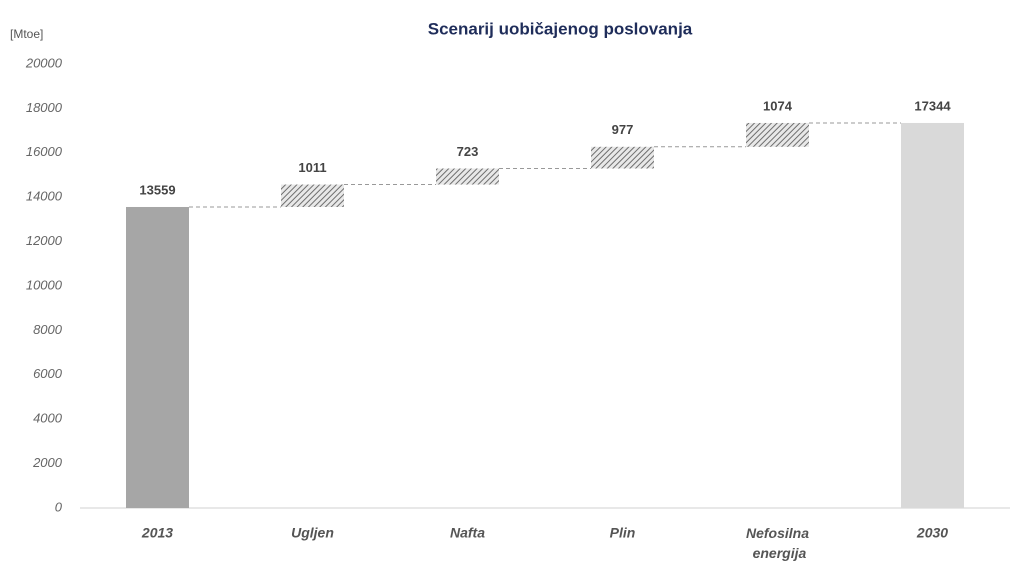 The height and width of the screenshot is (569, 1011). I want to click on x-tick-label: Plin, so click(623, 533).